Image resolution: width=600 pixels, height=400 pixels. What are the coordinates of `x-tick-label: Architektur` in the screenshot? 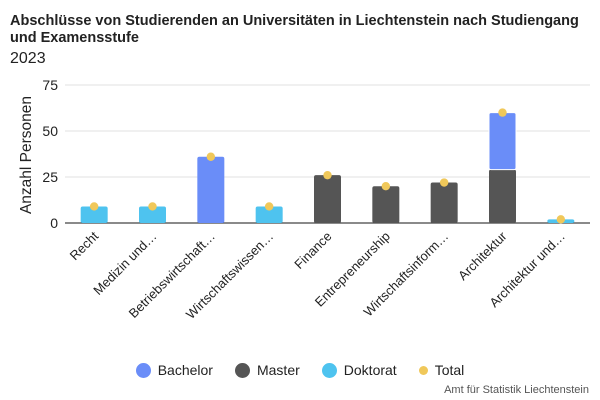 It's located at (482, 255).